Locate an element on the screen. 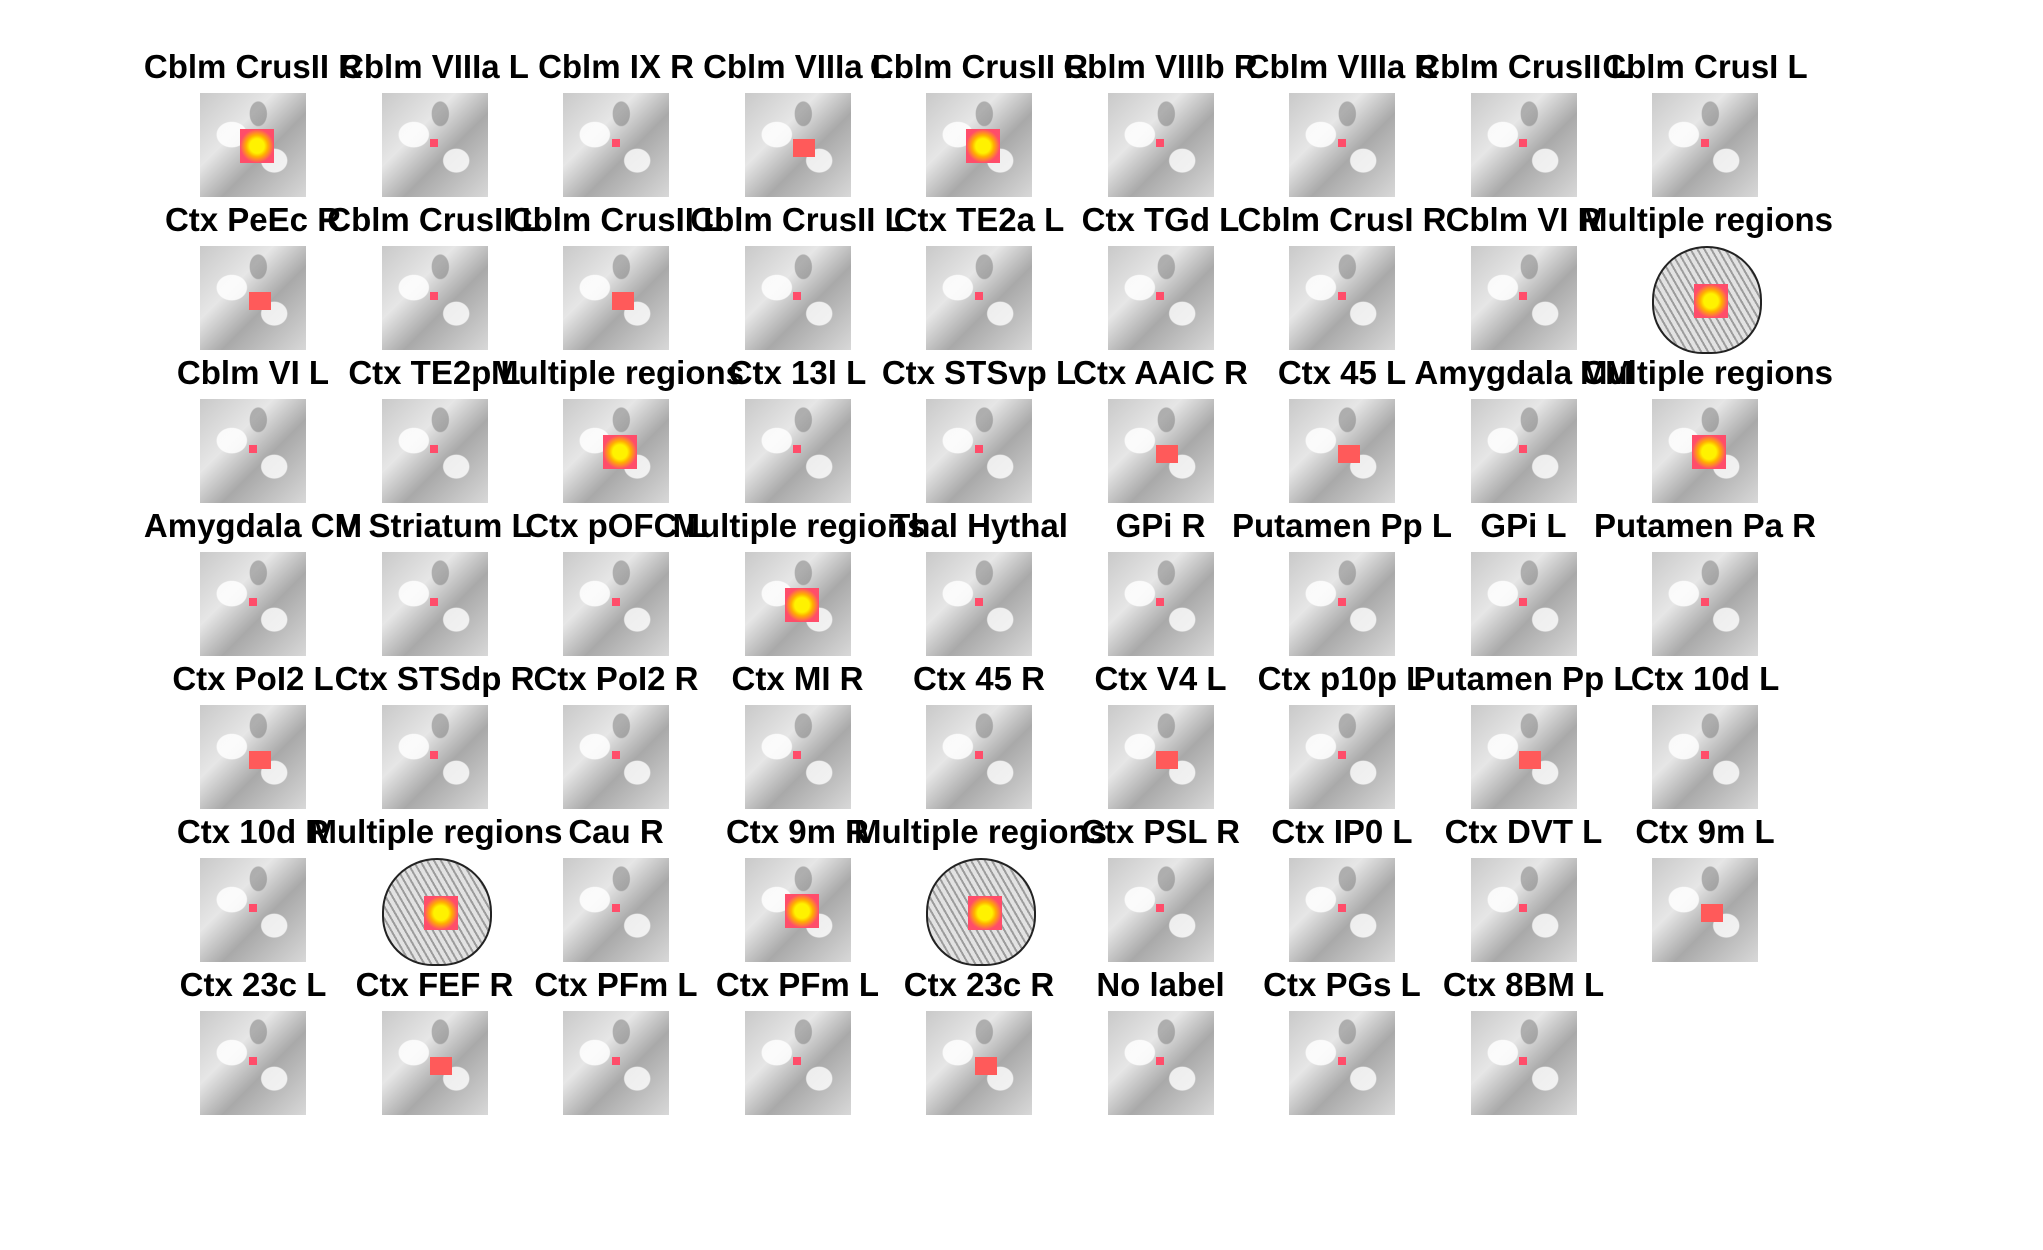  slice-panel: Ctx 45 R is located at coordinates (979, 734).